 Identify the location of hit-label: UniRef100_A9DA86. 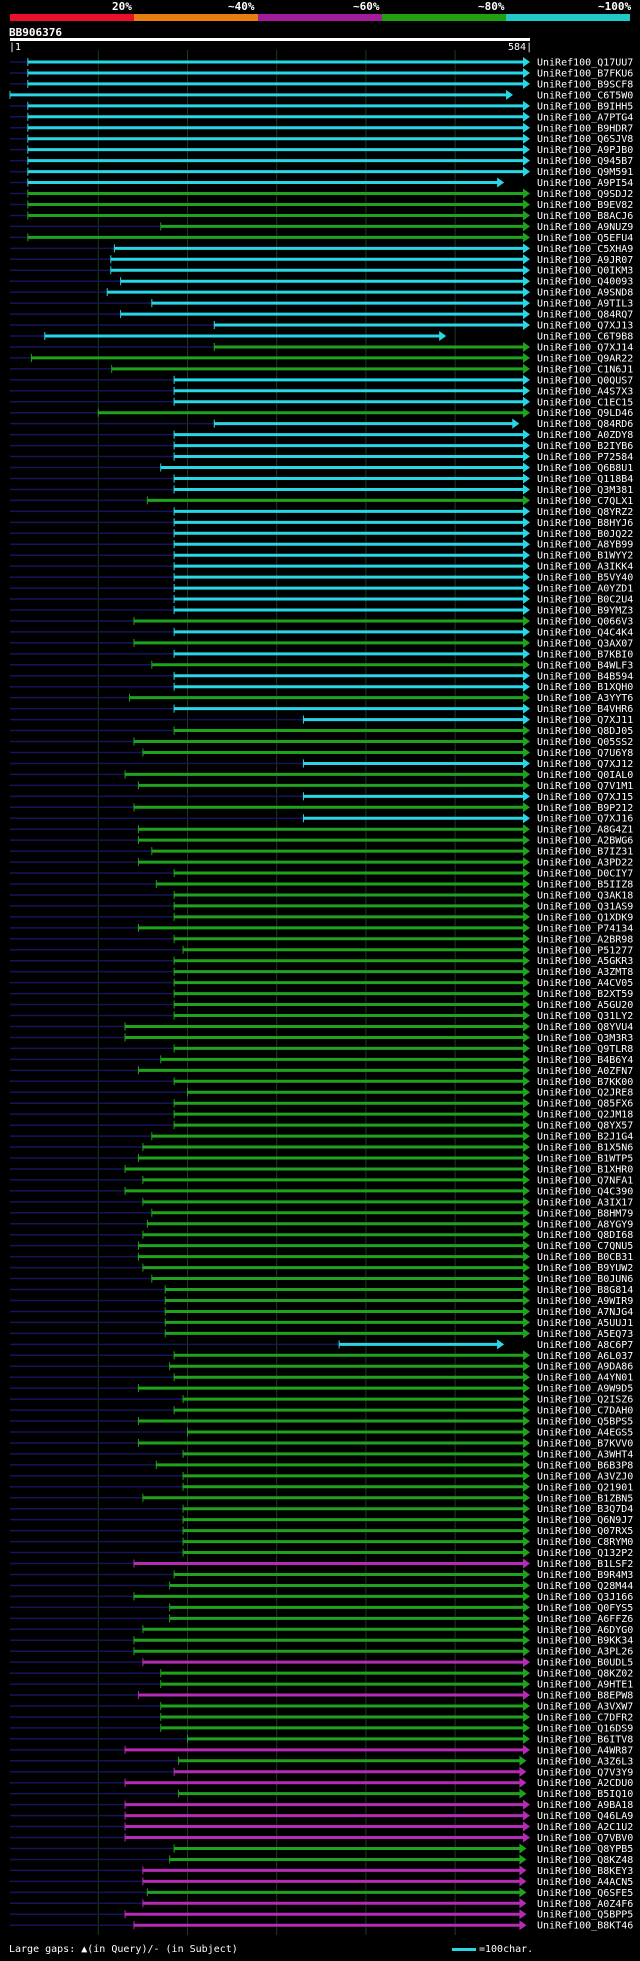
(585, 1367).